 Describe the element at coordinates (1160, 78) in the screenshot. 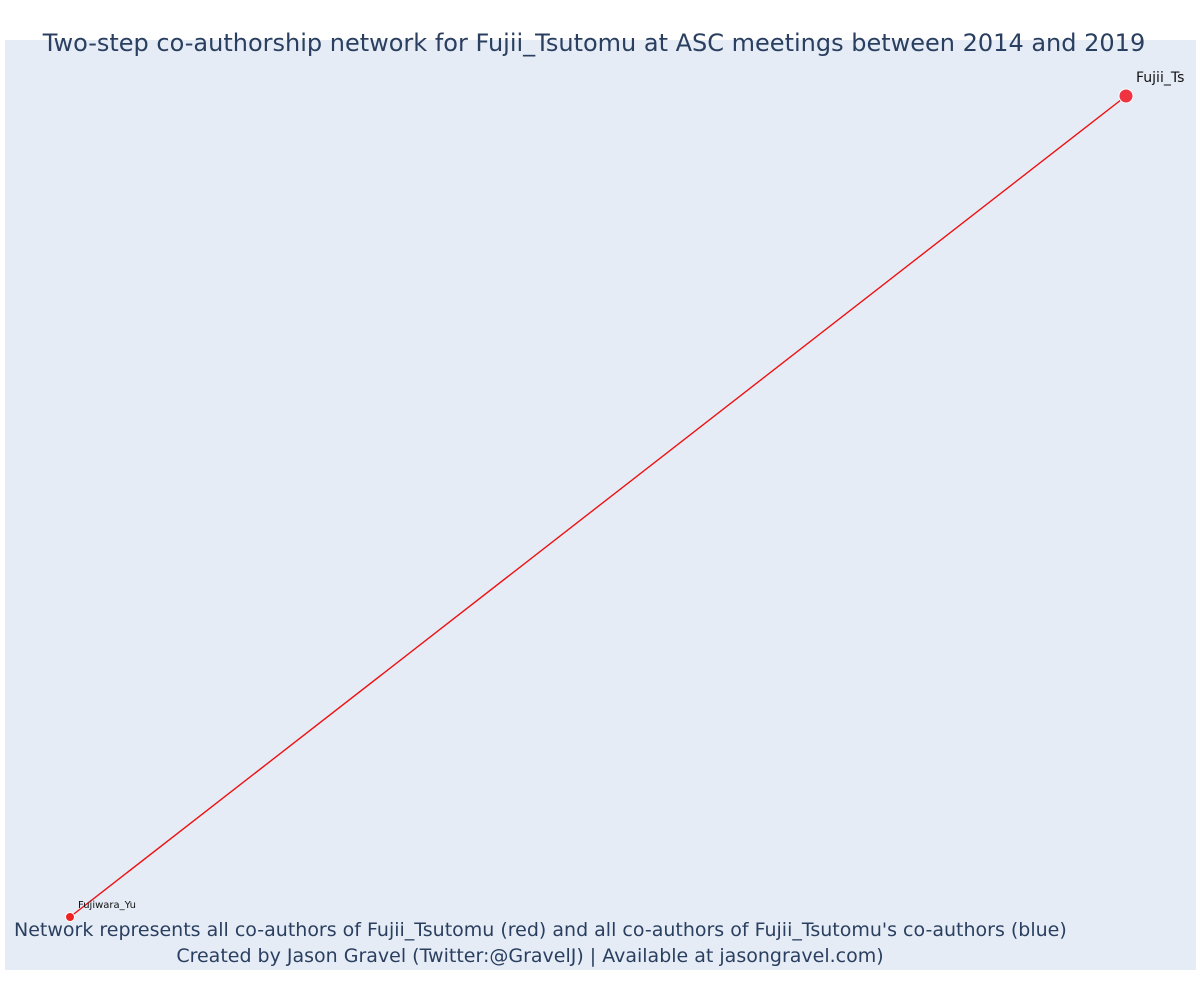

I see `node-label-fujii: Fujii_Ts` at that location.